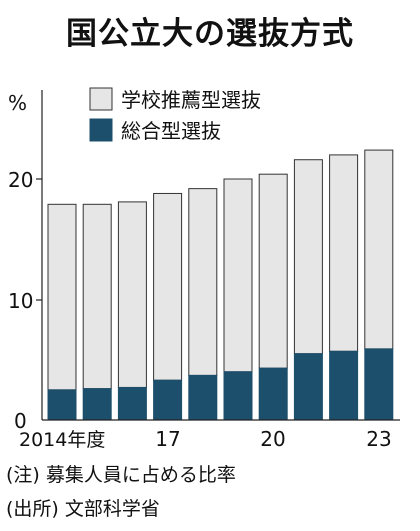 Image resolution: width=420 pixels, height=531 pixels. Describe the element at coordinates (175, 115) in the screenshot. I see `legend: 学校推薦型選抜 総合型選抜` at that location.